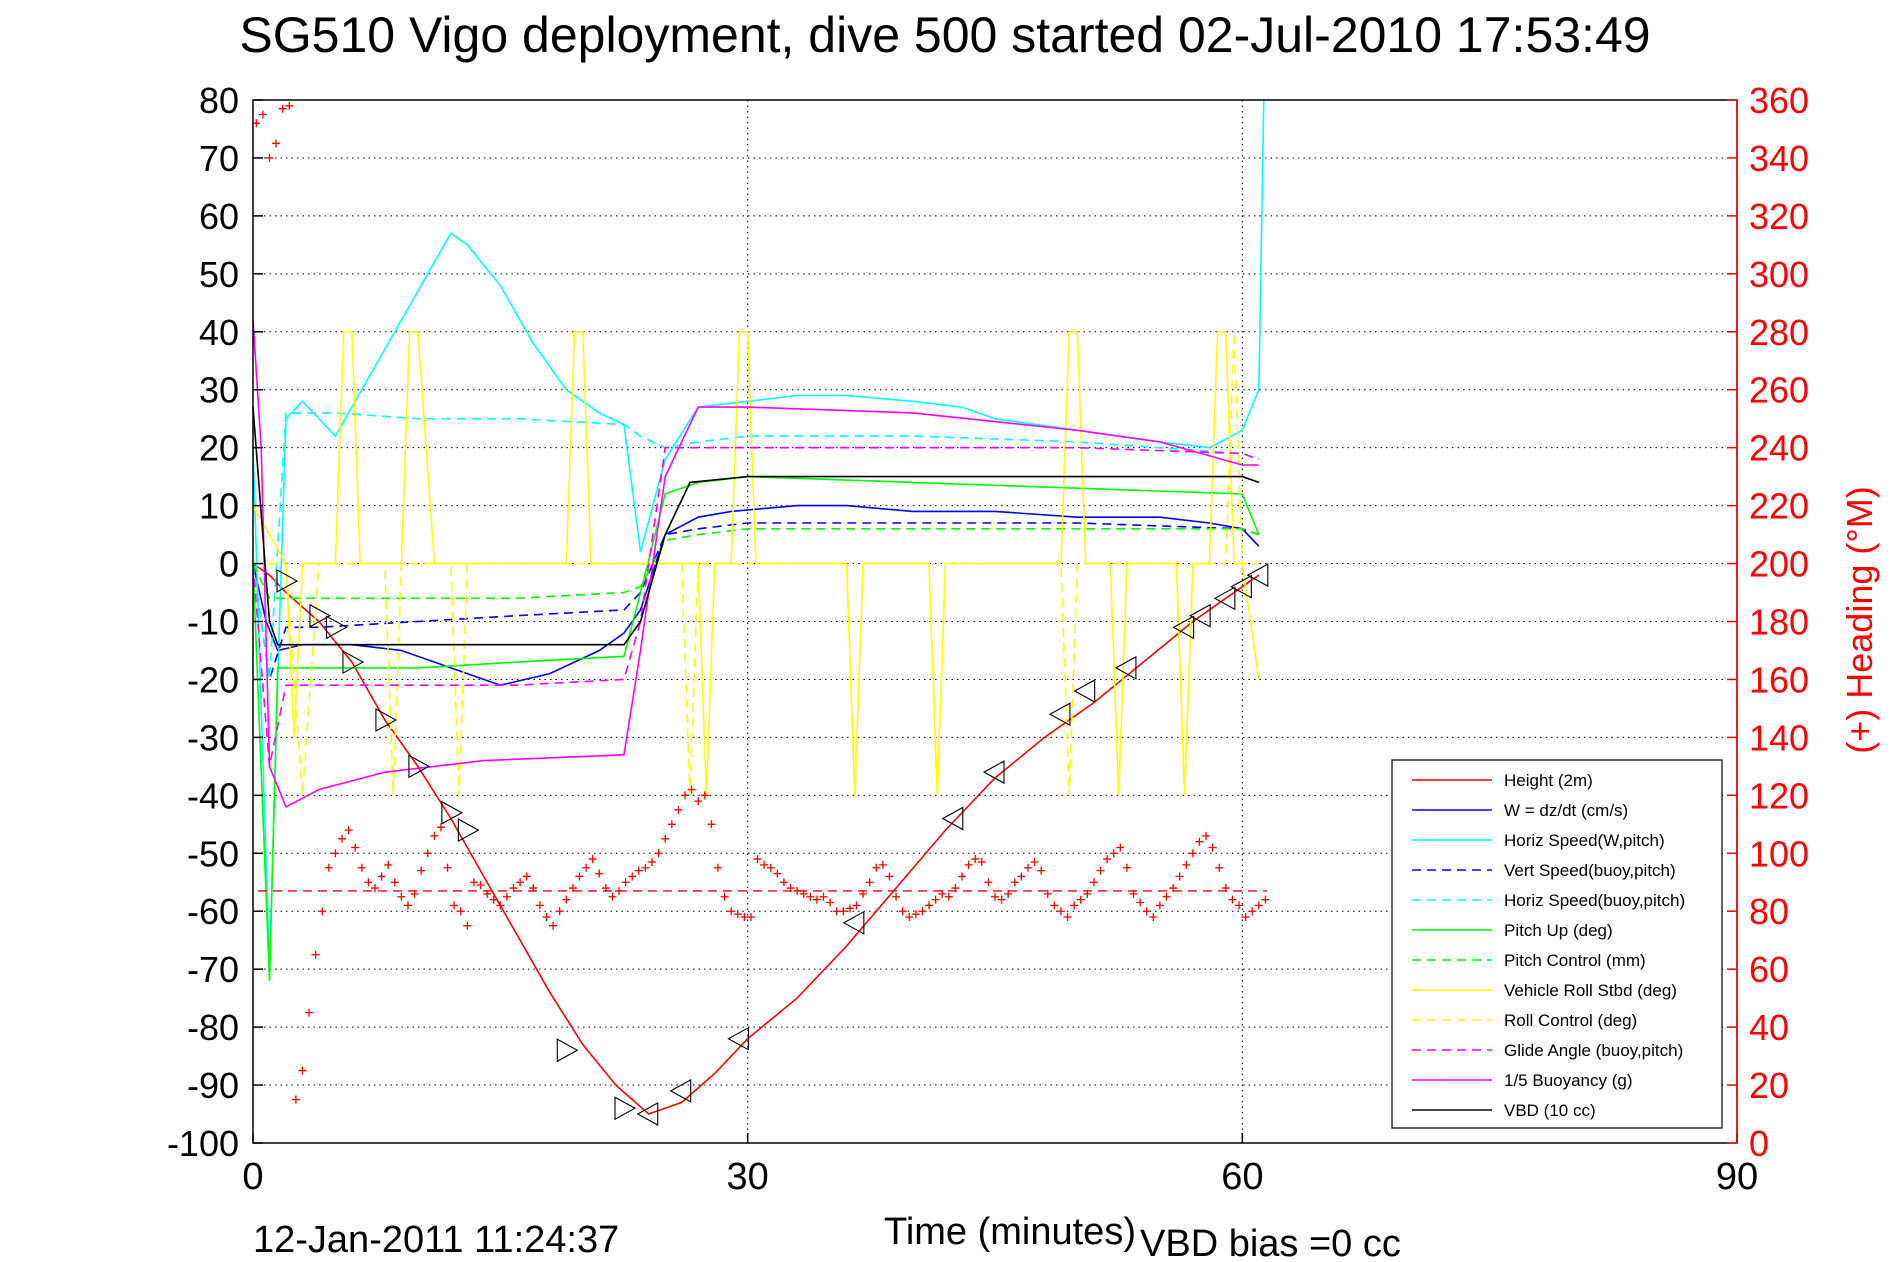 This screenshot has width=1891, height=1262. Describe the element at coordinates (213, 1027) in the screenshot. I see `y-tick-label: -80` at that location.